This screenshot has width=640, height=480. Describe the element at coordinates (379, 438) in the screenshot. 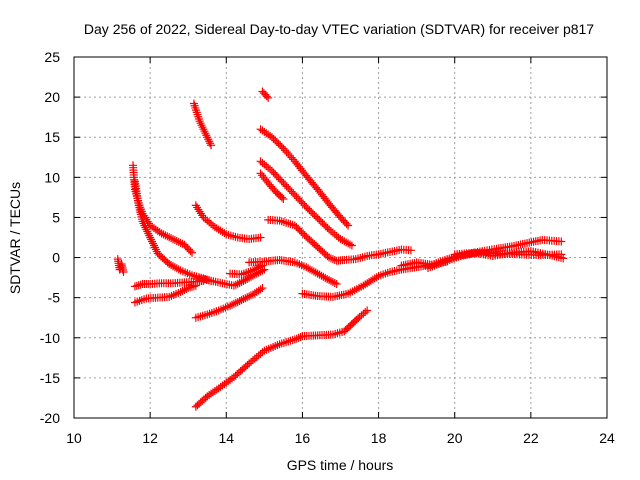

I see `x-tick-label: 18` at that location.